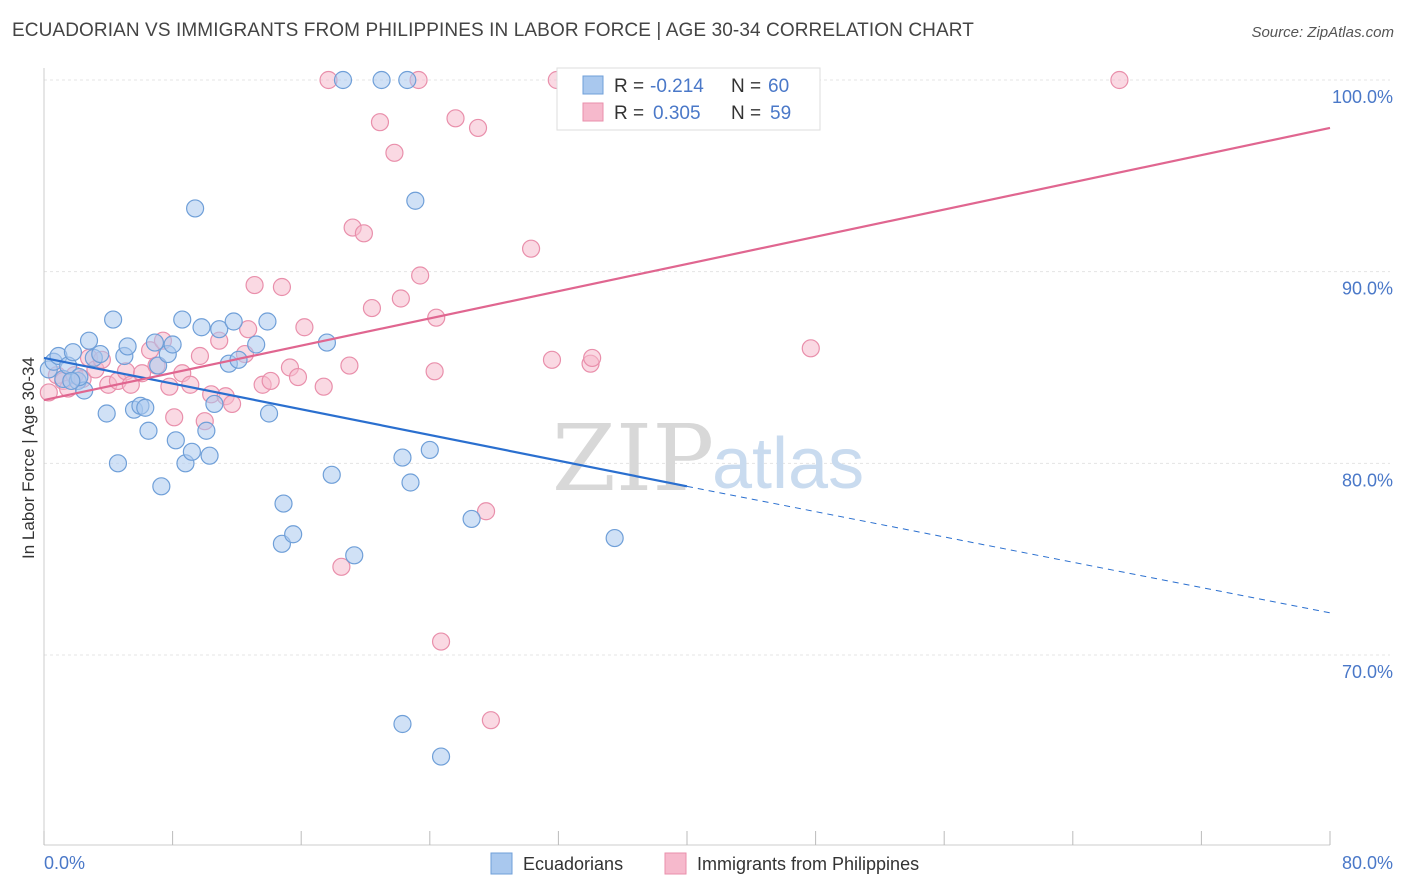 The image size is (1406, 892). I want to click on blue-trend-line-extension, so click(1008, 549).